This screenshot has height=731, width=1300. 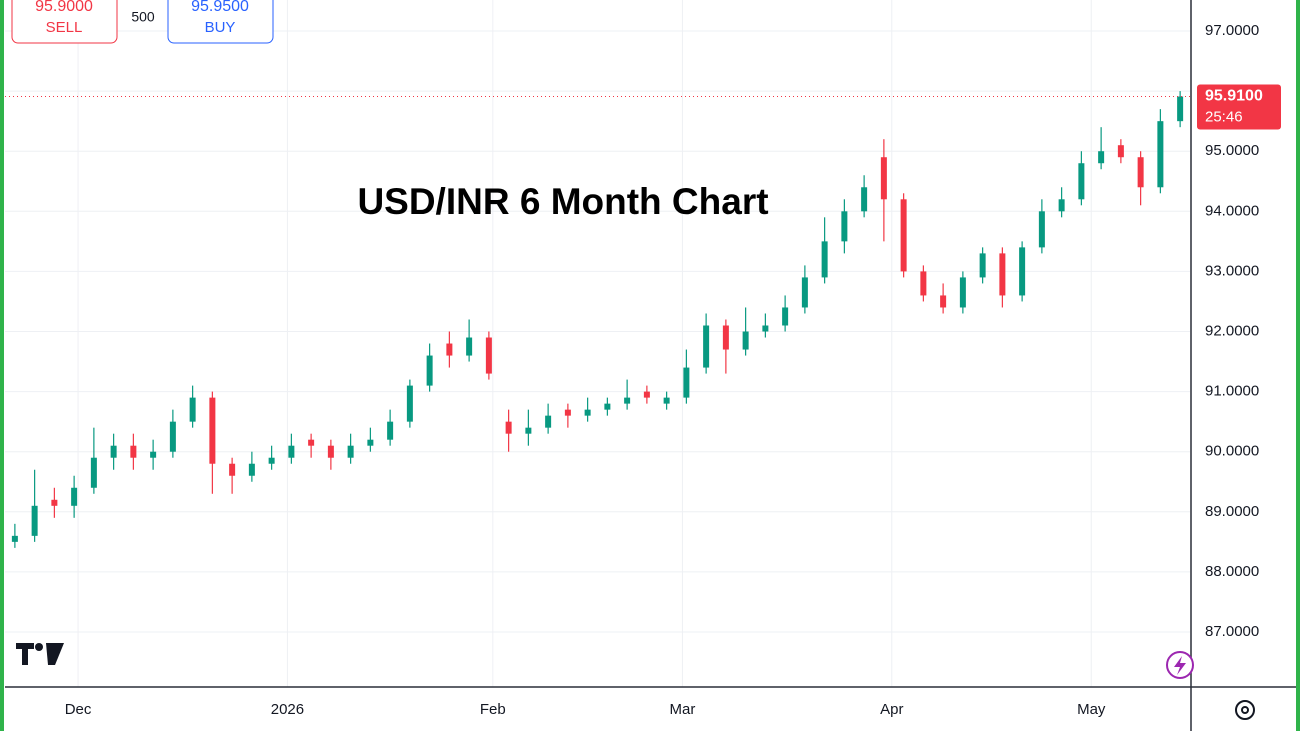 I want to click on alert-bolt, so click(x=1180, y=665).